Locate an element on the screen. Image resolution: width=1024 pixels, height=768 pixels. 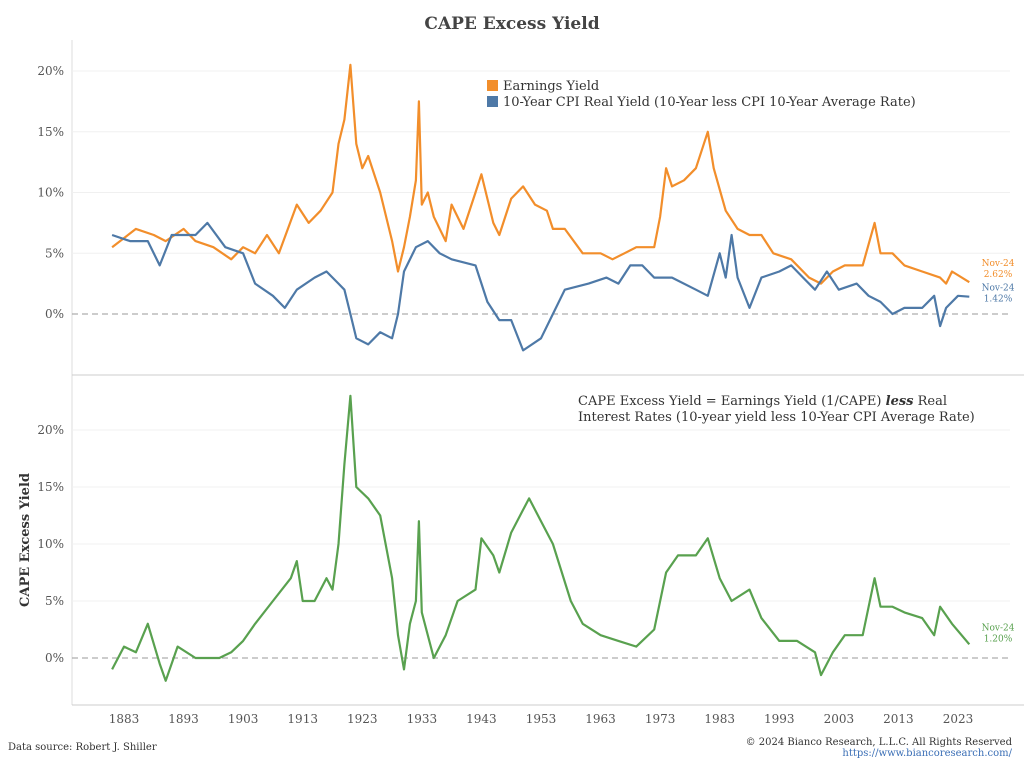
x-tick-label: 1883 is located at coordinates (124, 719).